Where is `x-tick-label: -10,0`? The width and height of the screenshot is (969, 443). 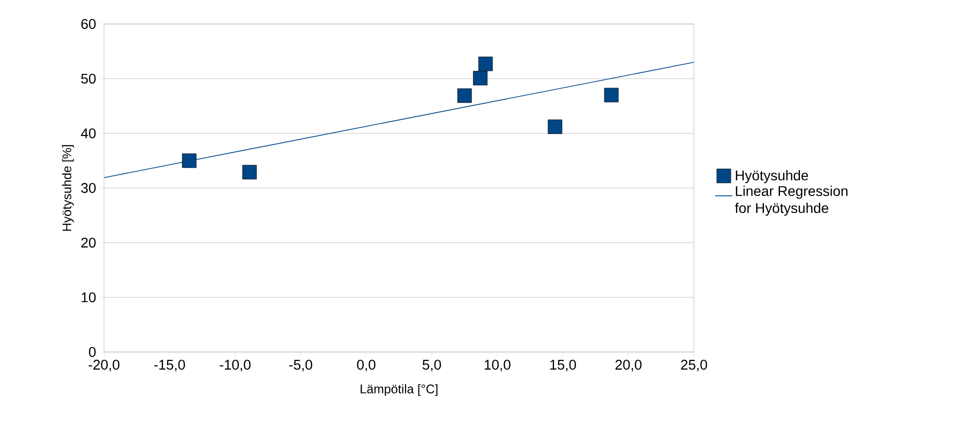
x-tick-label: -10,0 is located at coordinates (235, 366).